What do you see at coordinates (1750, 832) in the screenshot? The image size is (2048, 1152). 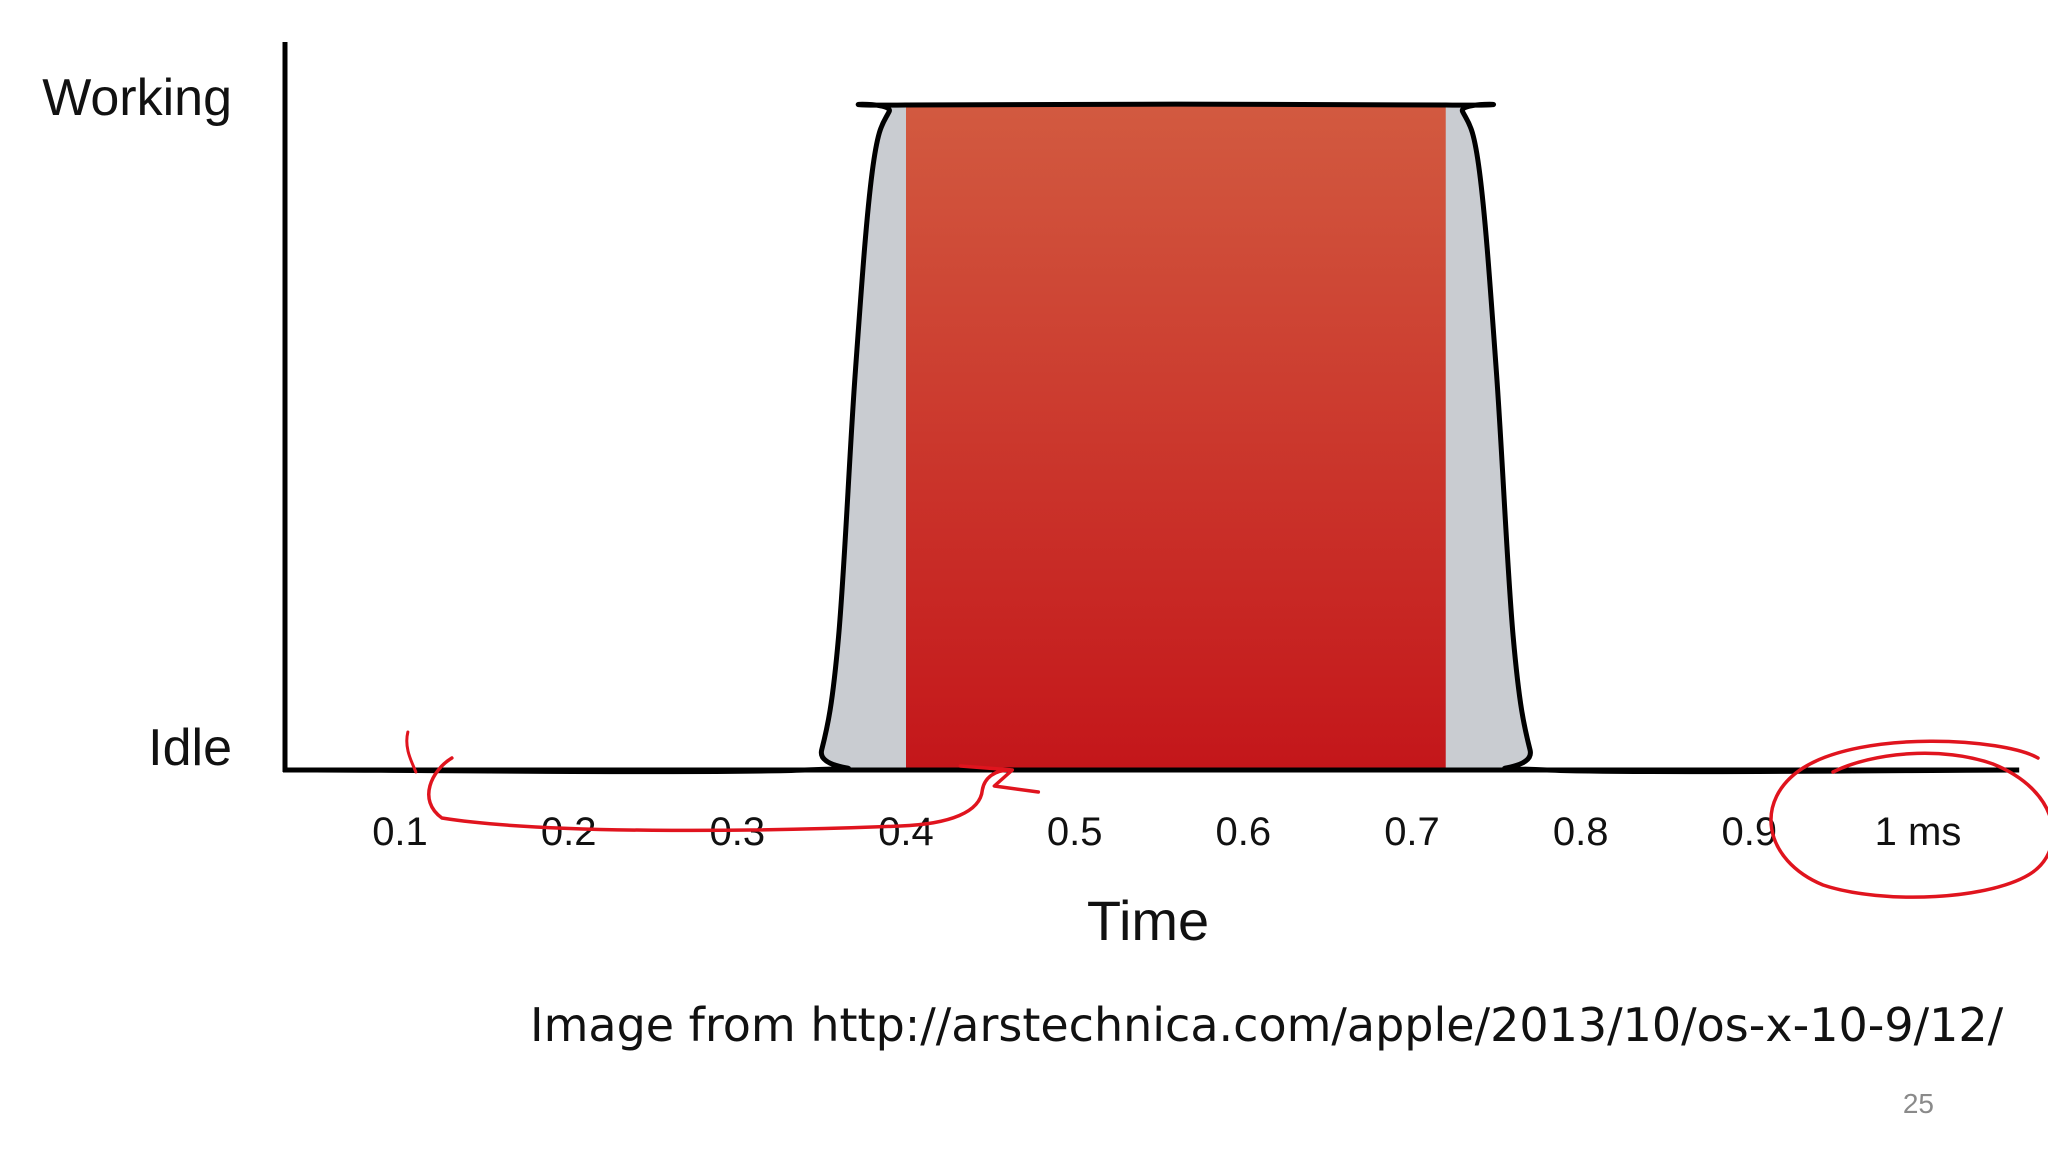 I see `x-tick-label: 0.9` at bounding box center [1750, 832].